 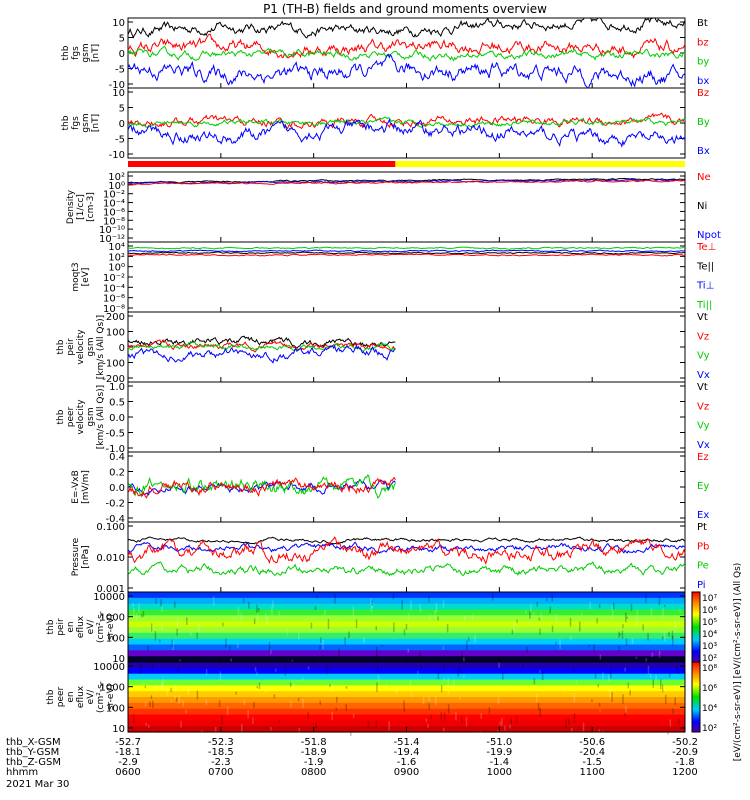 What do you see at coordinates (113, 379) in the screenshot?
I see `velocity1-ytick-label: -200` at bounding box center [113, 379].